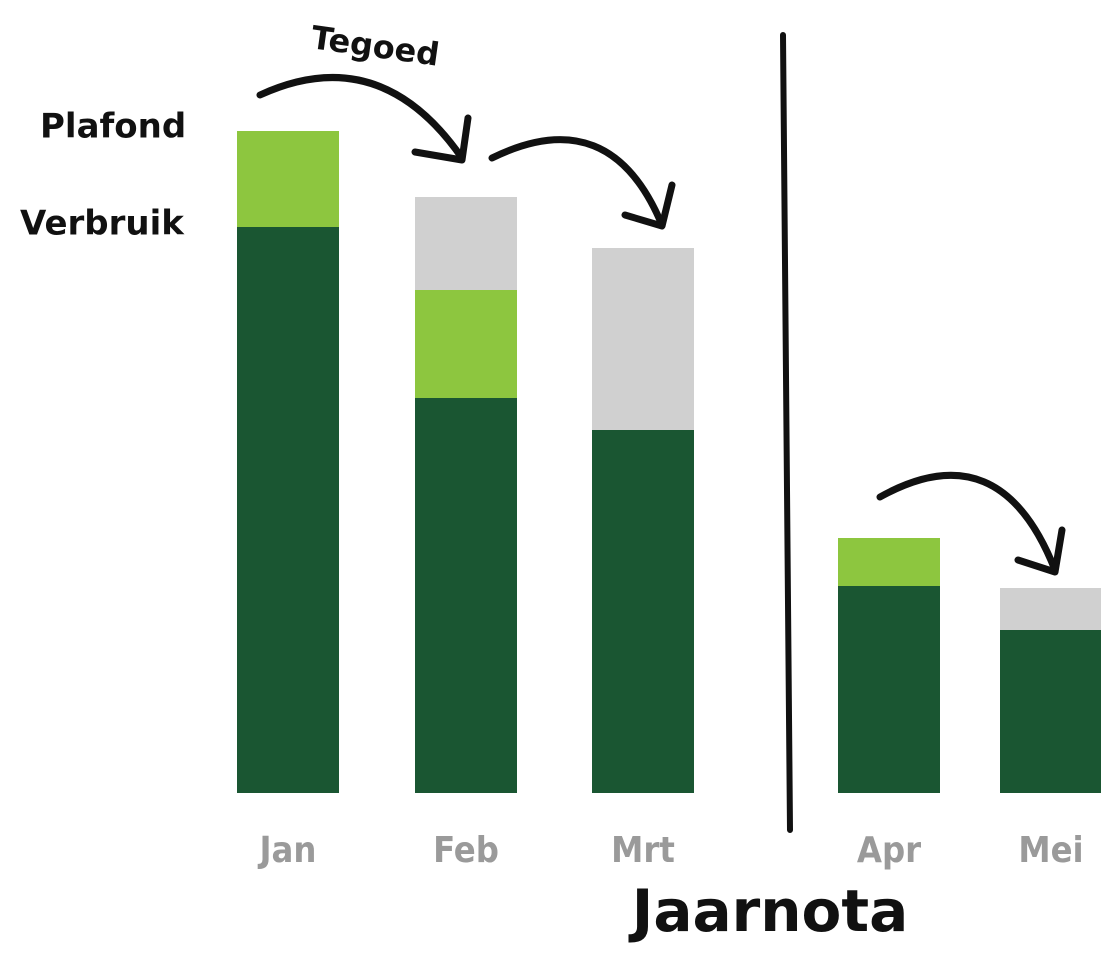  I want to click on annotation: Jaarnota, so click(768, 911).